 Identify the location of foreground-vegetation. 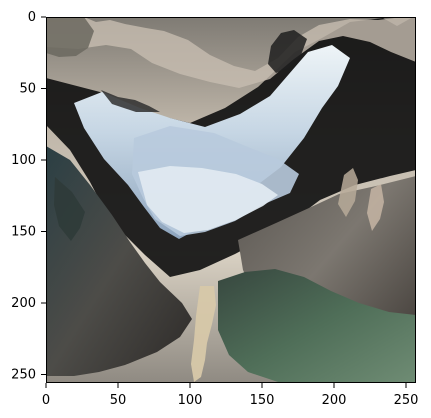
(317, 326).